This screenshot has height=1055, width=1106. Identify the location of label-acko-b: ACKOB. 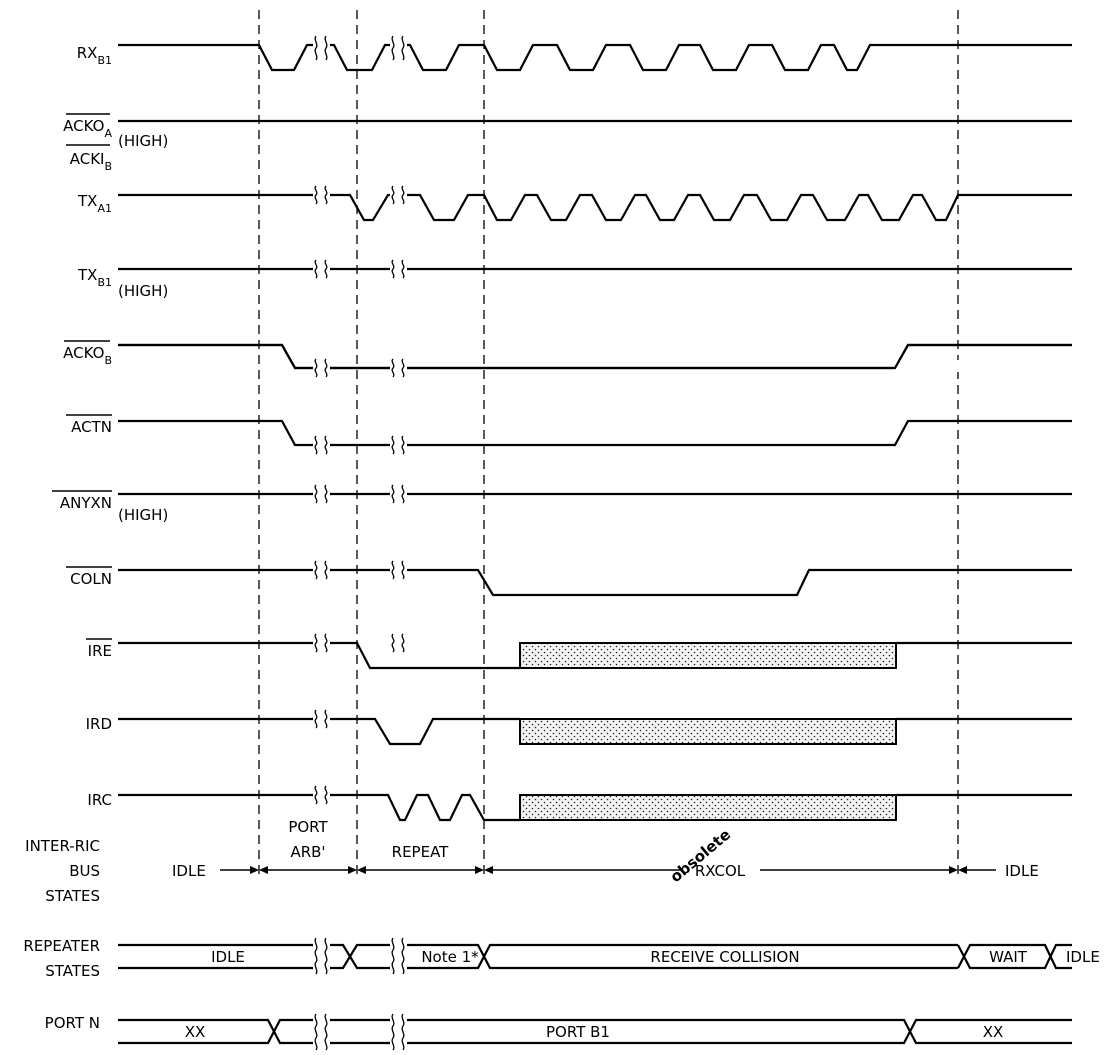
(87, 355).